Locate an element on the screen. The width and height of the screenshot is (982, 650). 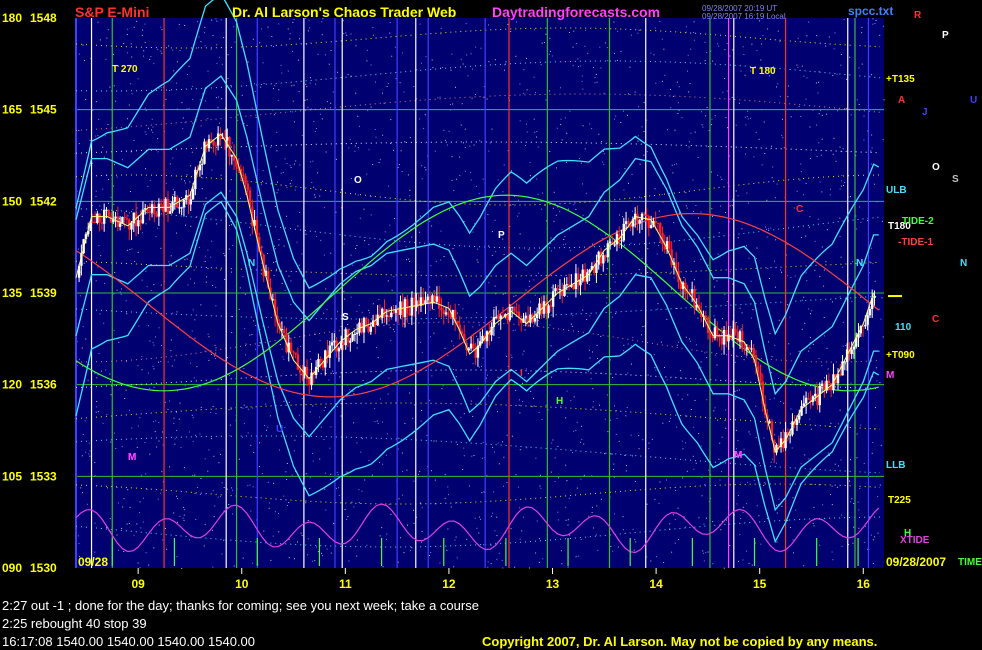
site-link: Daytradingforecasts.com is located at coordinates (576, 12).